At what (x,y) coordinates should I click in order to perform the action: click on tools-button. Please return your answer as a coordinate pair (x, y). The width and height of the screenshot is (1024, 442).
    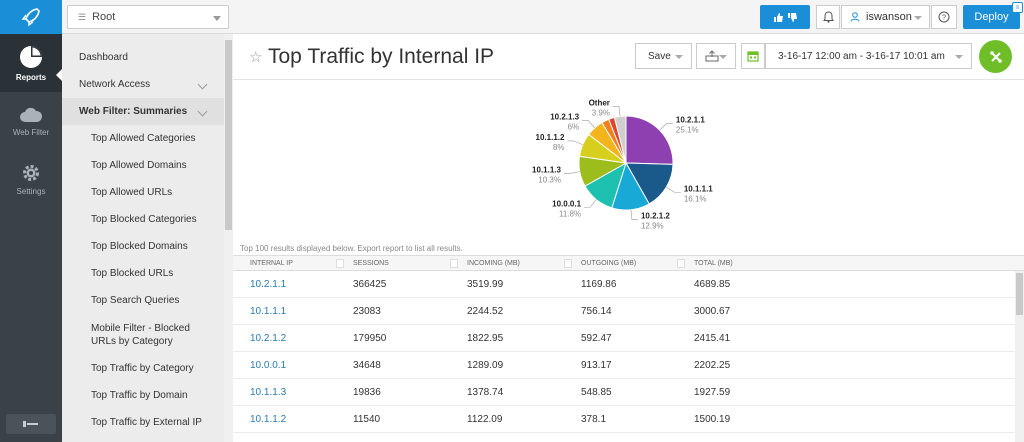
    Looking at the image, I should click on (995, 56).